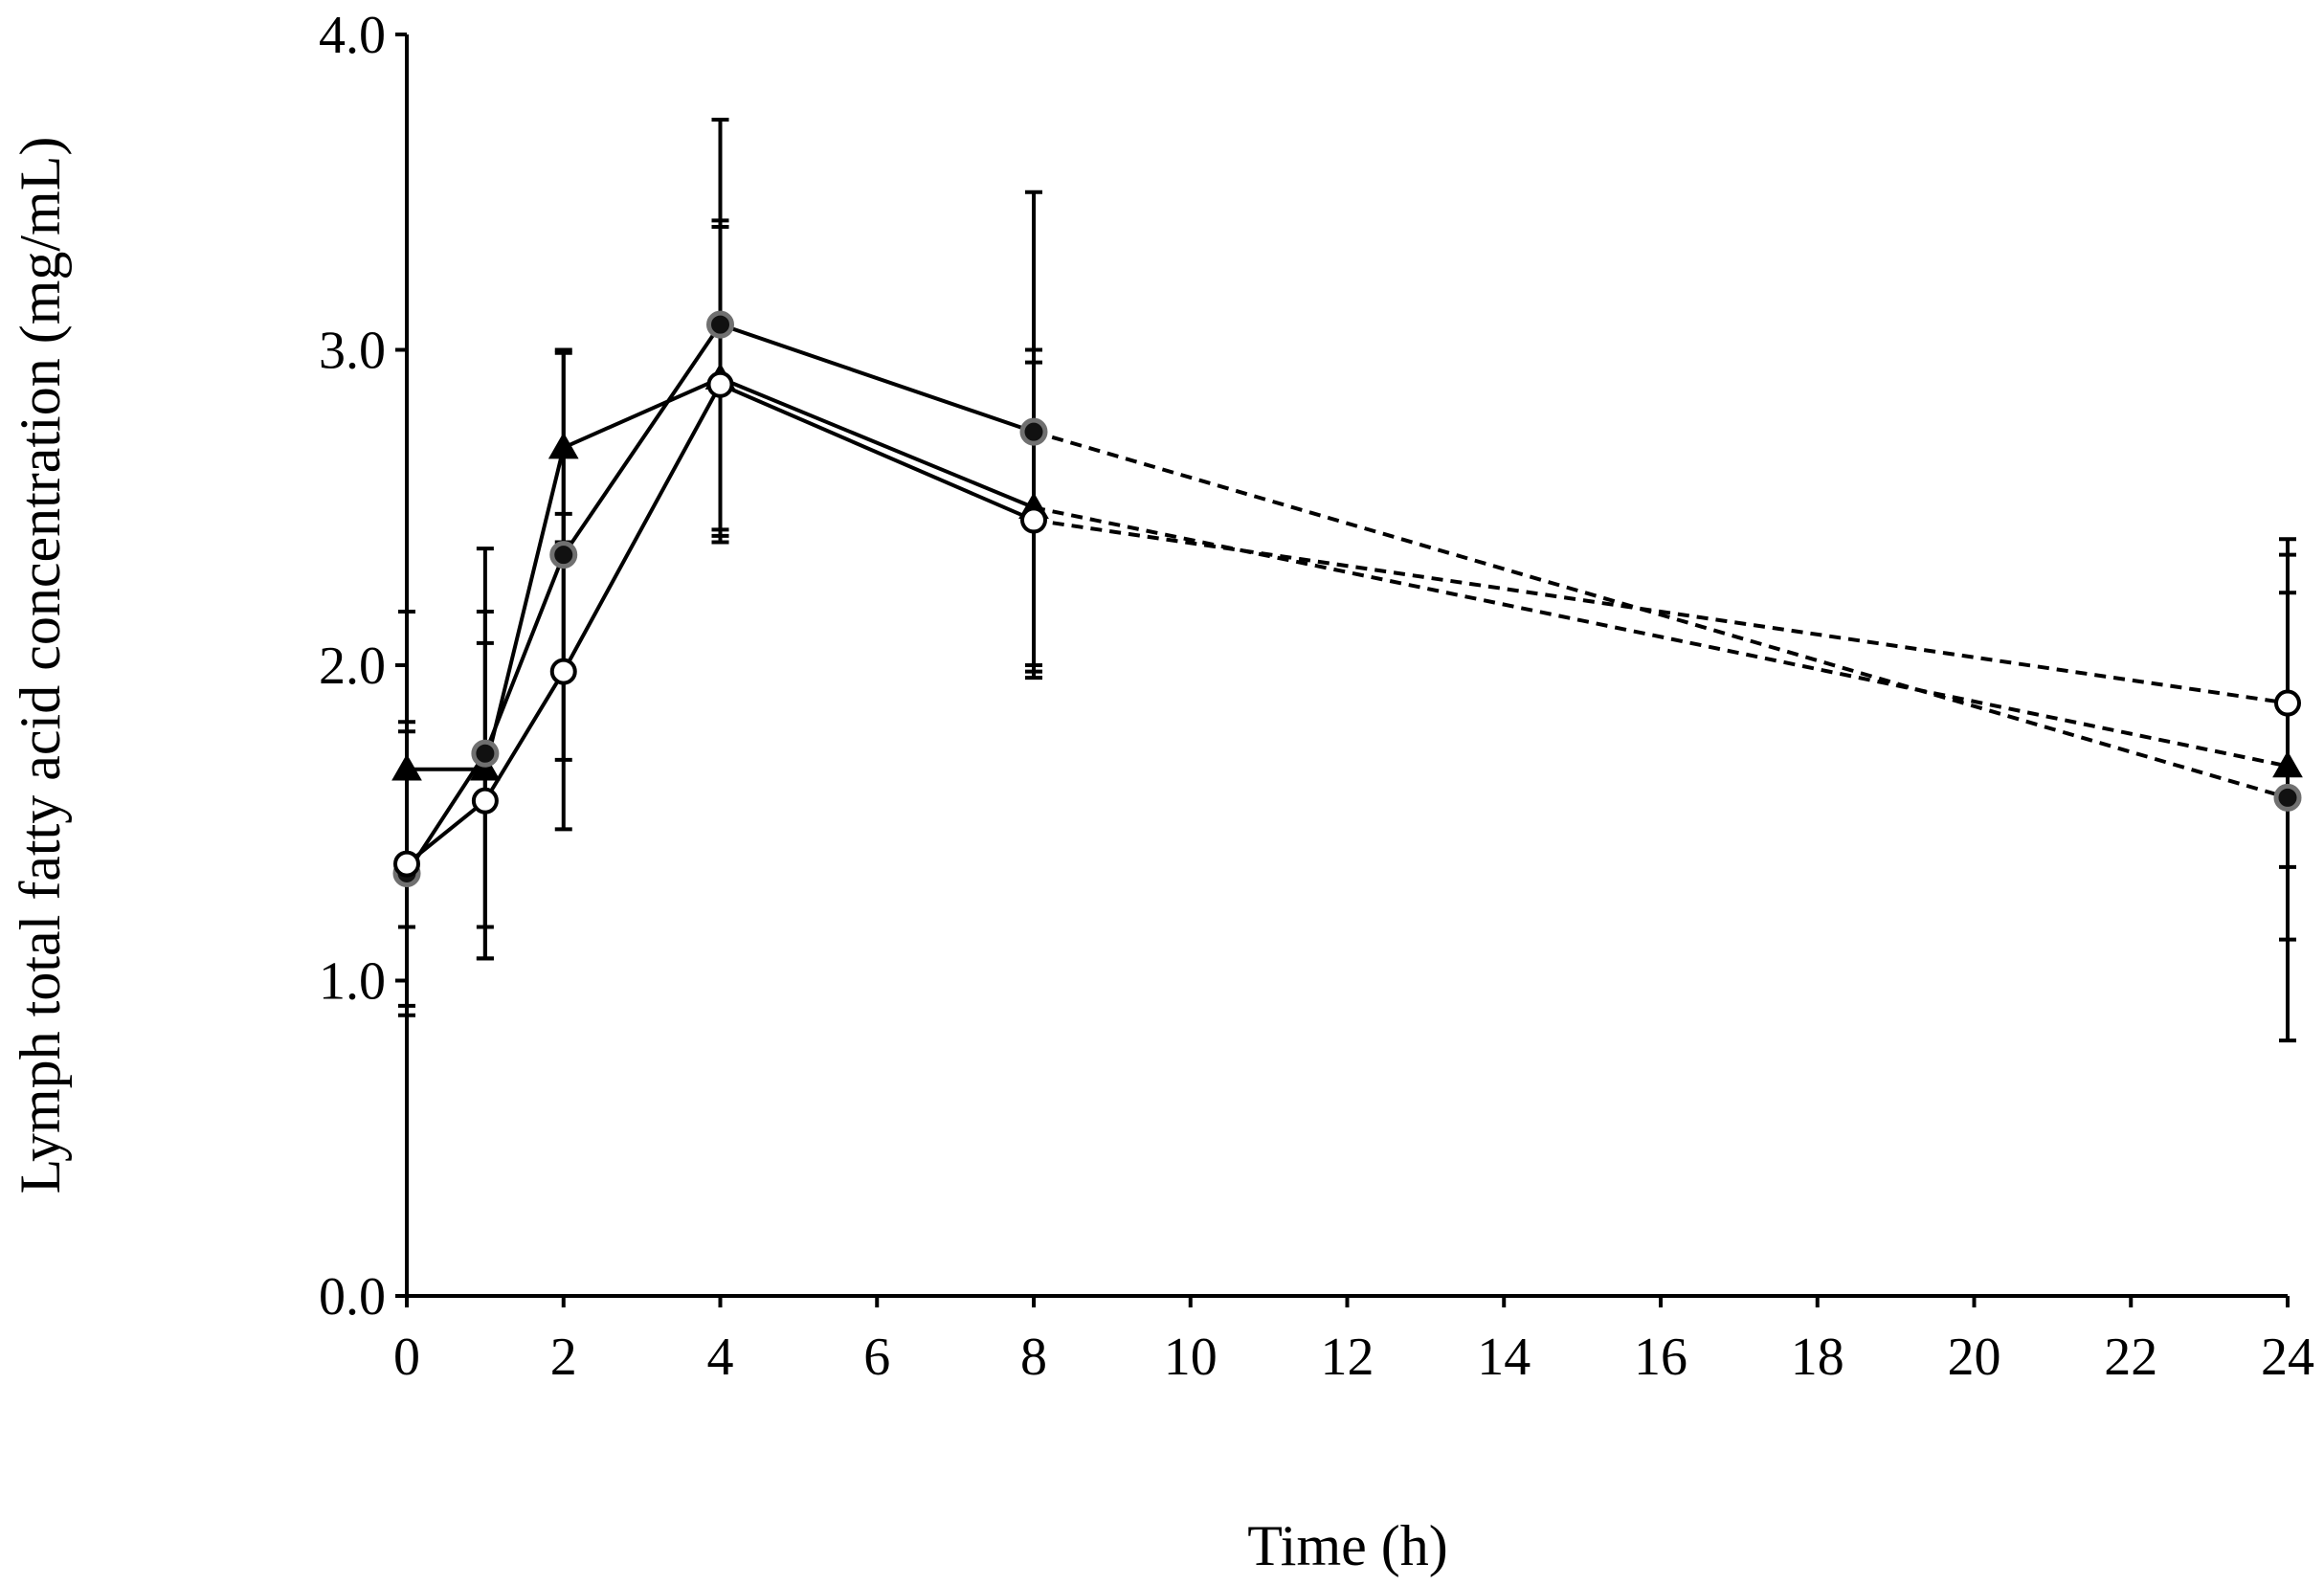 Image resolution: width=2324 pixels, height=1585 pixels. I want to click on x-tick-label: 12, so click(1347, 1357).